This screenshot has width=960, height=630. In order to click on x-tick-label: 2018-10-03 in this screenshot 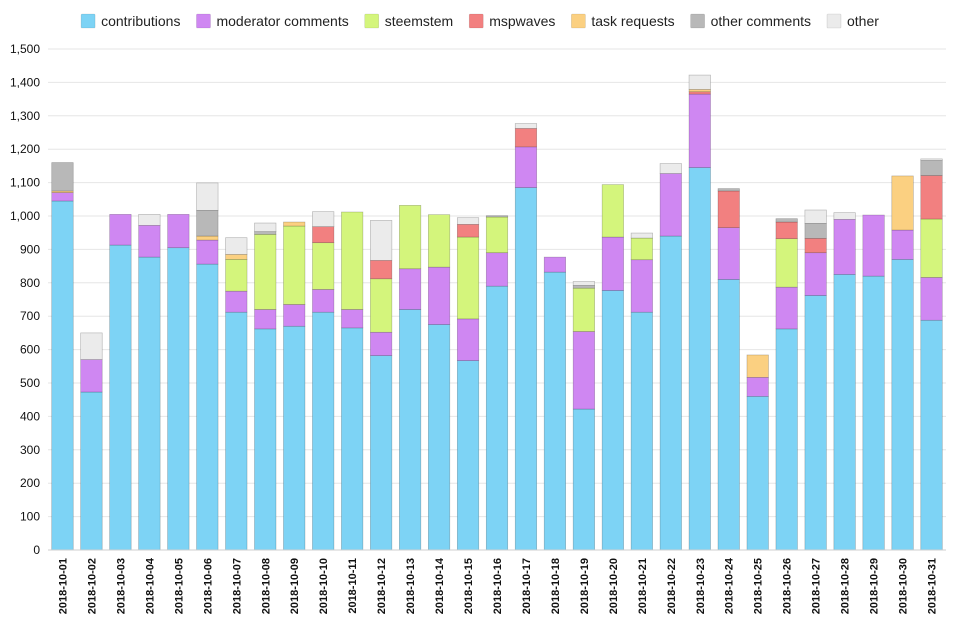, I will do `click(121, 586)`.